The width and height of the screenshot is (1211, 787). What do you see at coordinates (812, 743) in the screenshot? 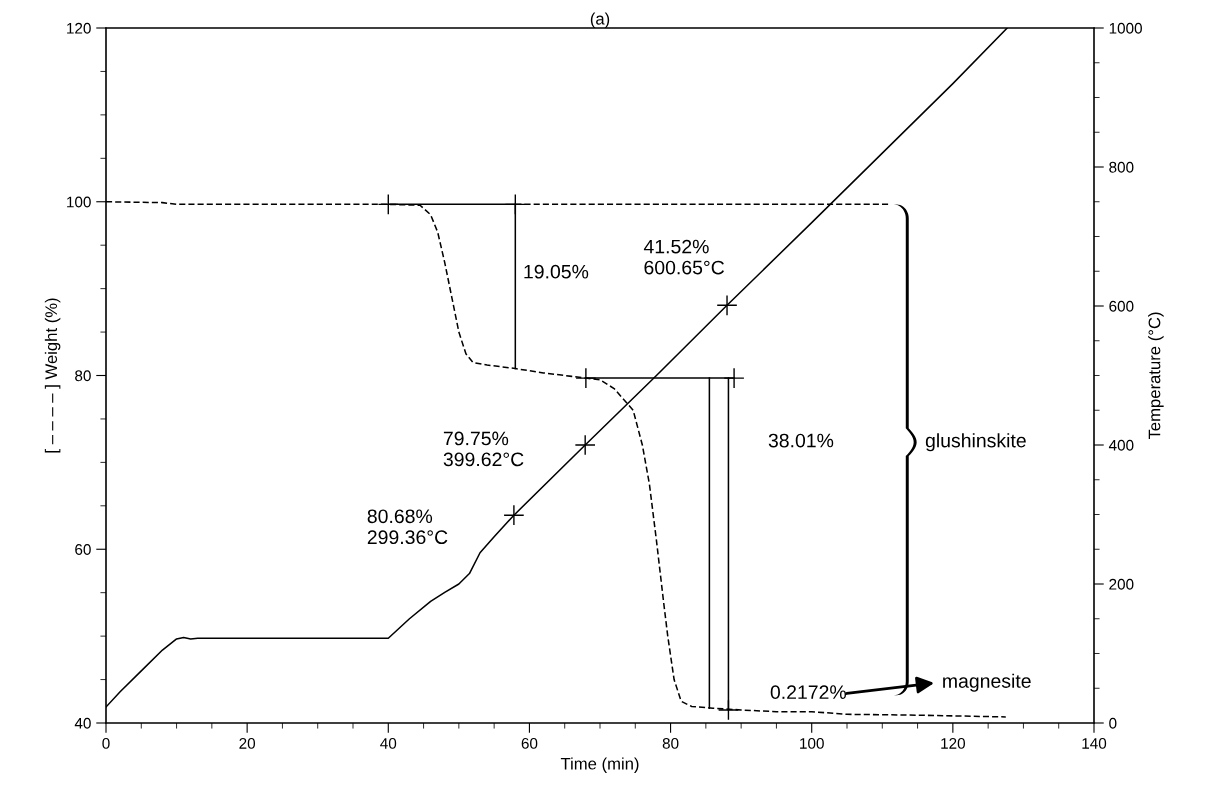
I see `x-tick-label: 100` at bounding box center [812, 743].